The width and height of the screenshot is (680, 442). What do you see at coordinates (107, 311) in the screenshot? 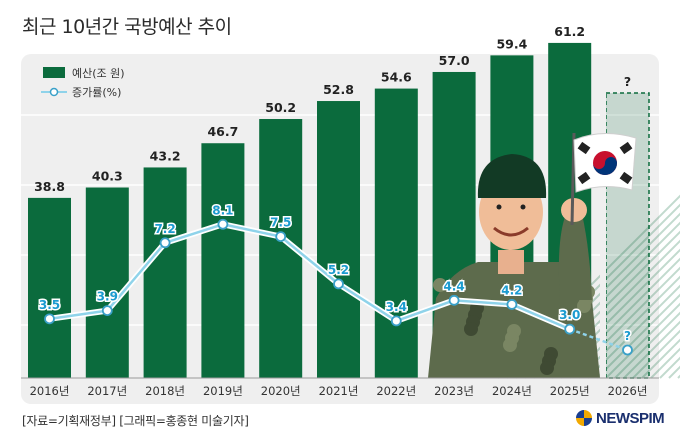
I see `point-2017년` at bounding box center [107, 311].